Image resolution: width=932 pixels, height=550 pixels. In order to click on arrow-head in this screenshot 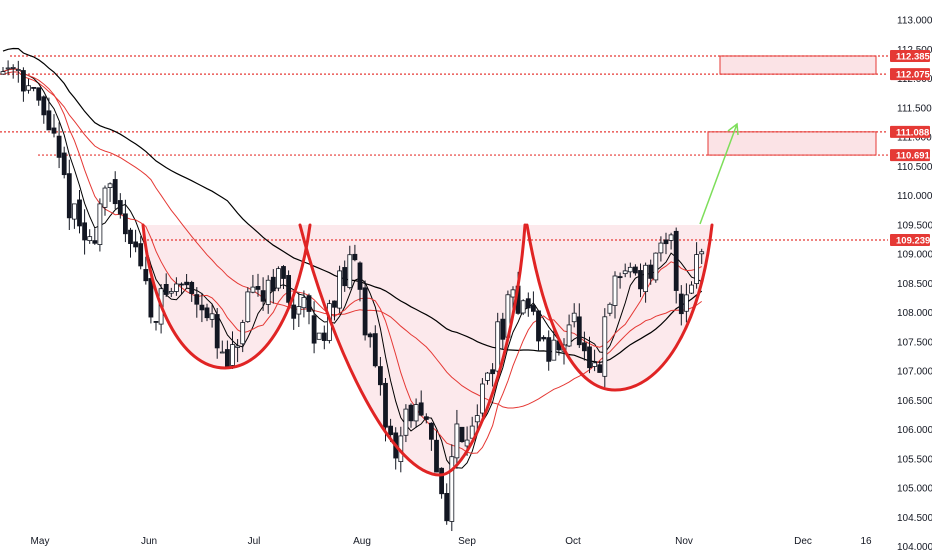, I will do `click(733, 129)`.